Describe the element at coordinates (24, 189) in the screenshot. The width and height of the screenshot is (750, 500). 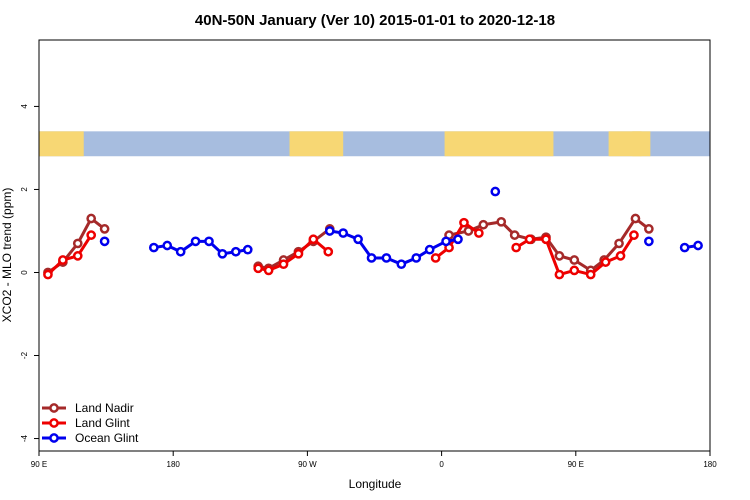
I see `y-tick-label: 2` at that location.